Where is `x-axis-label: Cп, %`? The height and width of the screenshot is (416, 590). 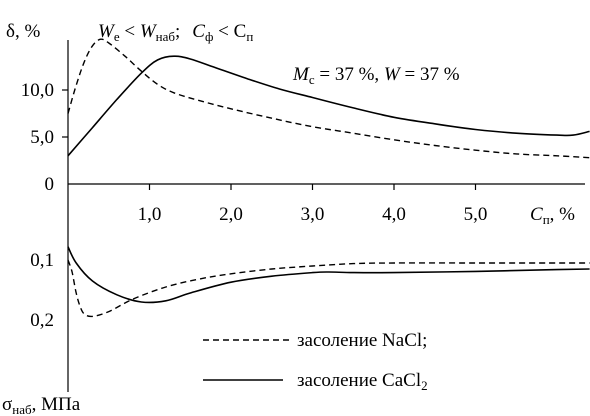 x-axis-label: Cп, % is located at coordinates (552, 215).